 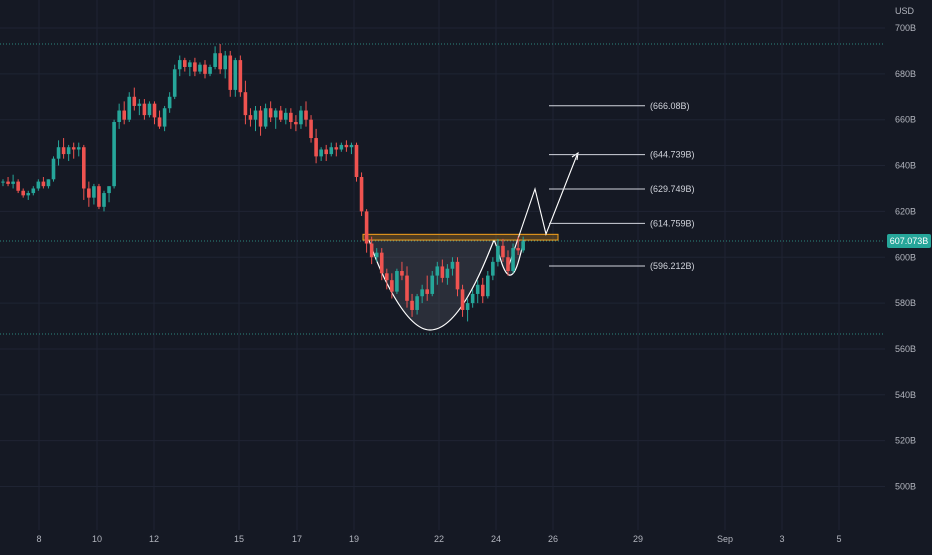 I want to click on current-price-badge, so click(x=909, y=241).